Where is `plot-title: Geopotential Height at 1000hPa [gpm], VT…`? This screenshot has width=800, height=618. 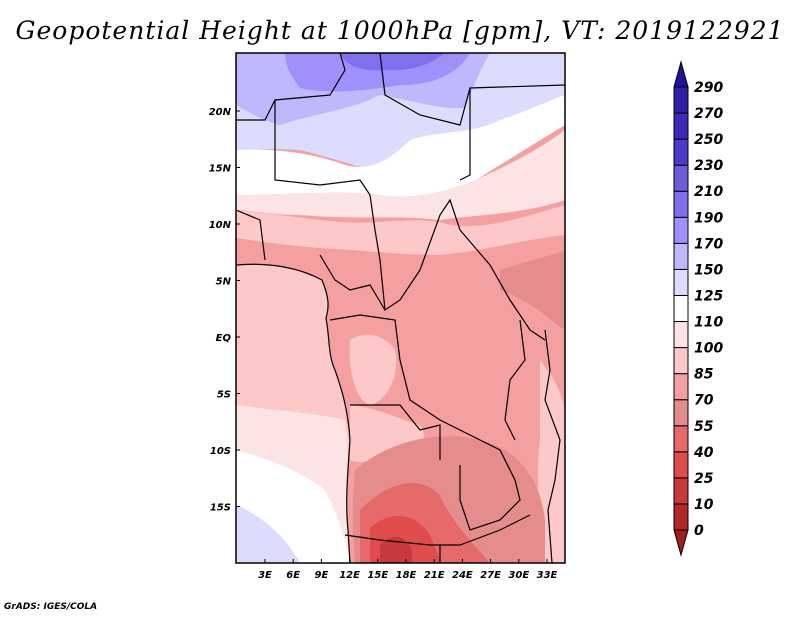
plot-title: Geopotential Height at 1000hPa [gpm], VT… is located at coordinates (400, 30).